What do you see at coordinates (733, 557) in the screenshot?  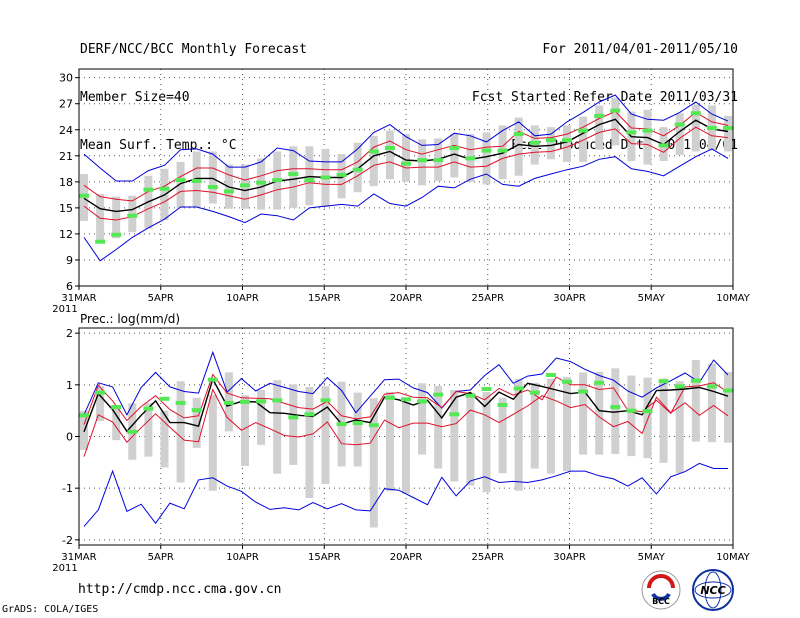 I see `x-tick-label: 10MAY` at bounding box center [733, 557].